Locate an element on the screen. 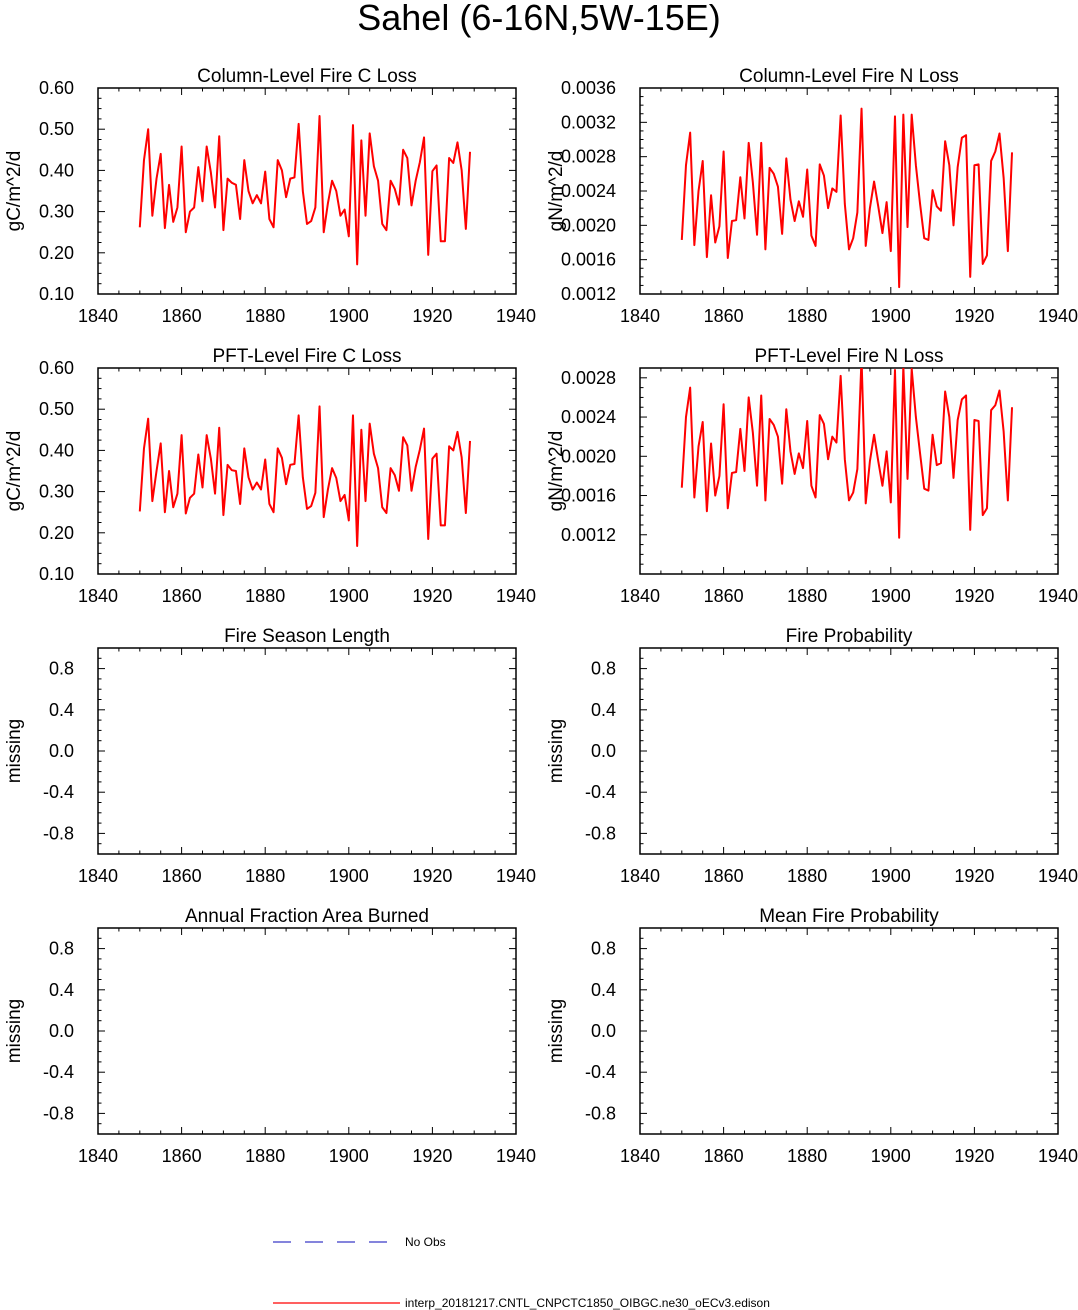  chart-8-xtick-label: 1840 is located at coordinates (640, 1156).